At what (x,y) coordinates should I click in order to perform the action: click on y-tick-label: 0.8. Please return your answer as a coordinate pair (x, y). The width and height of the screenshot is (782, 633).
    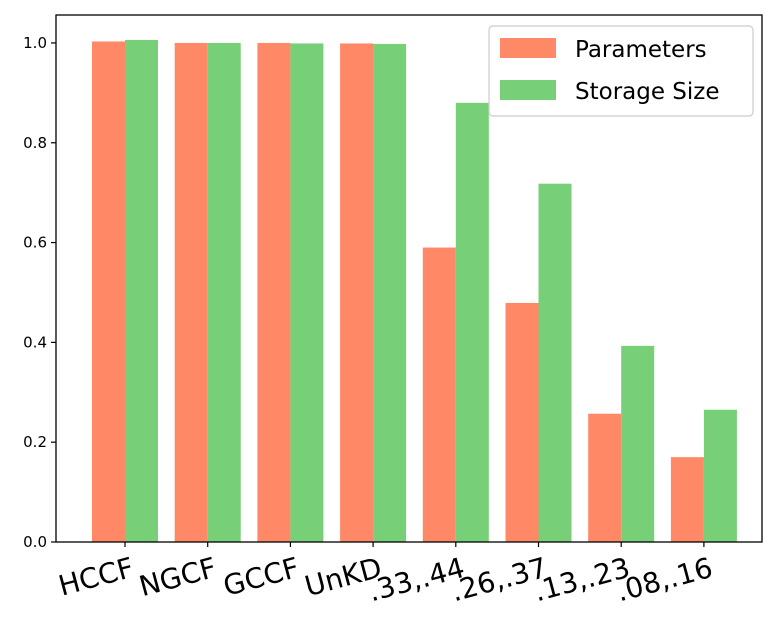
    Looking at the image, I should click on (35, 143).